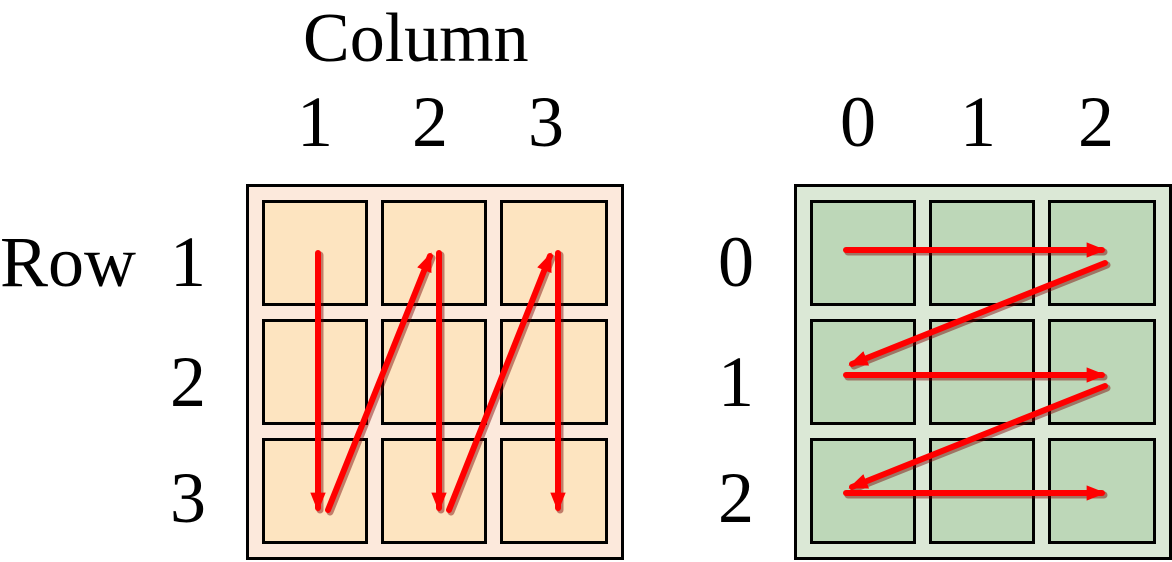 This screenshot has height=562, width=1172. I want to click on left-row-label-2: 2, so click(188, 382).